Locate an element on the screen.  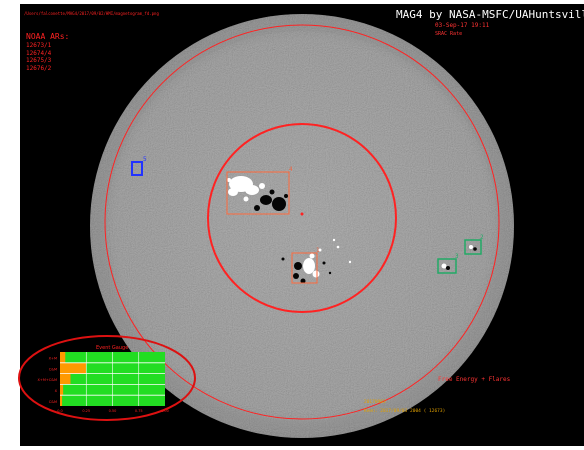
rate-subtitle: SRAC Rate is located at coordinates (449, 34).